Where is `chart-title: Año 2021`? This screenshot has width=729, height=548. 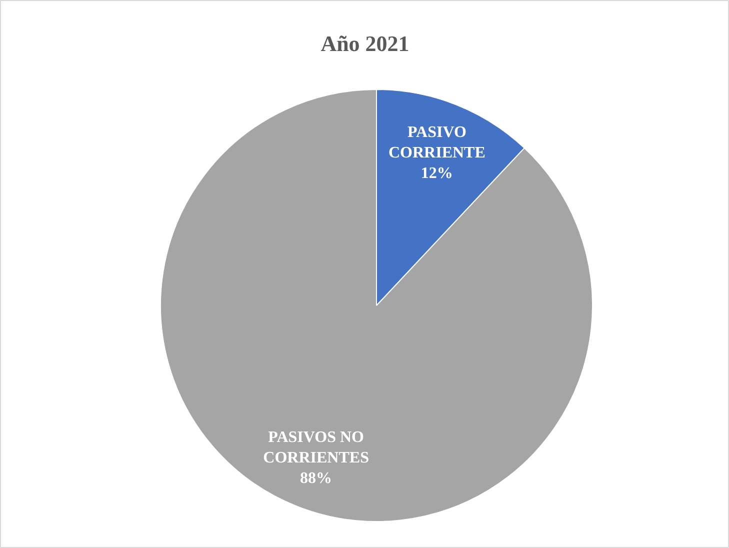
chart-title: Año 2021 is located at coordinates (365, 43).